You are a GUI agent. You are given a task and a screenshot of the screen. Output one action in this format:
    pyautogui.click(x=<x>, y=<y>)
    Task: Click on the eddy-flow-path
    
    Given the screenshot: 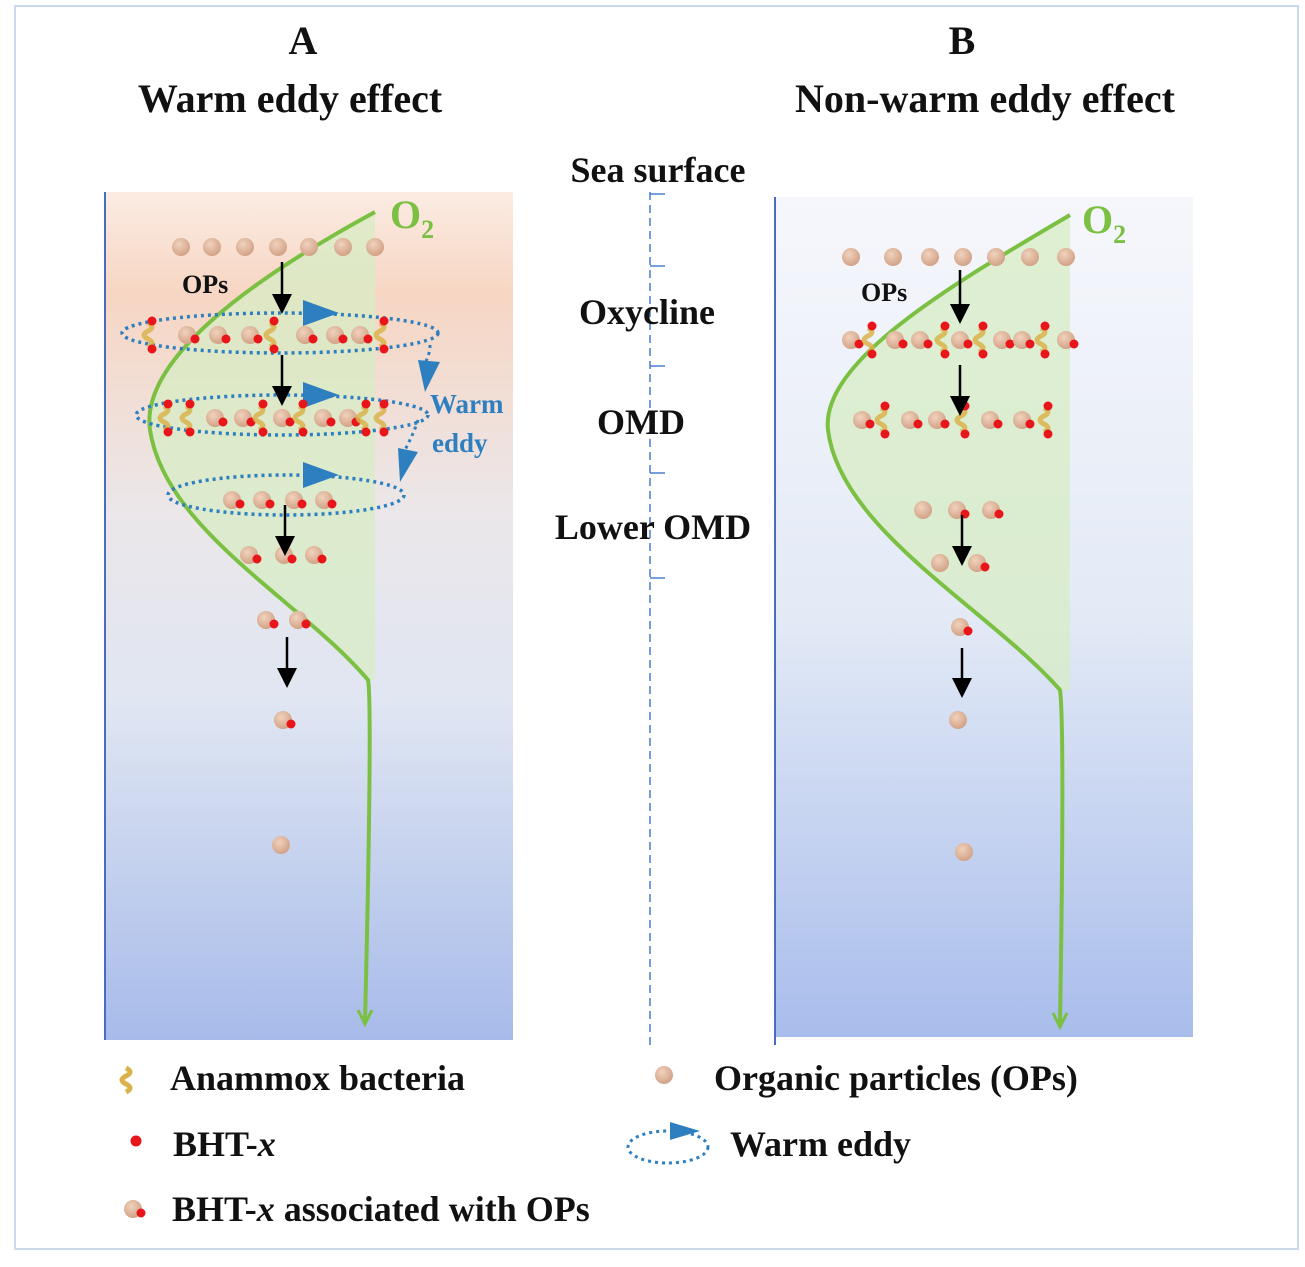 What is the action you would take?
    pyautogui.click(x=411, y=435)
    